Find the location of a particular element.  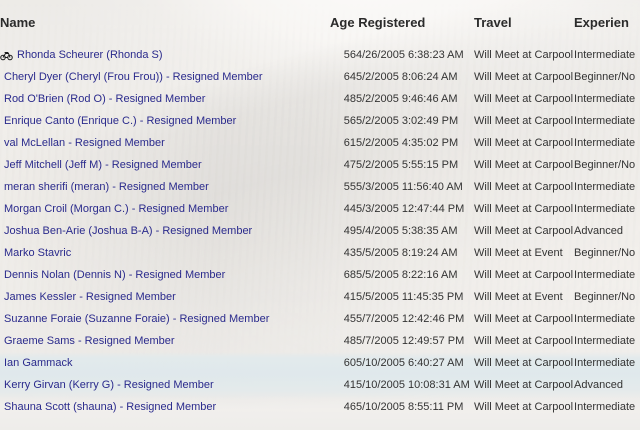

cell-registered: 5/7/2005 12:49:57 PM is located at coordinates (410, 341).